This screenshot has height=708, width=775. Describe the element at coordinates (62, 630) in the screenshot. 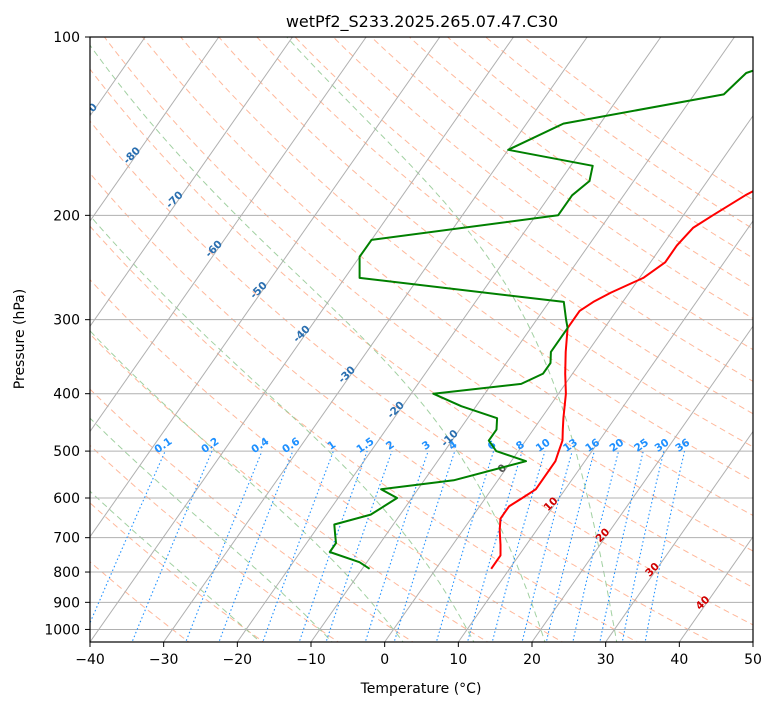

I see `y-tick-label: 1000` at that location.